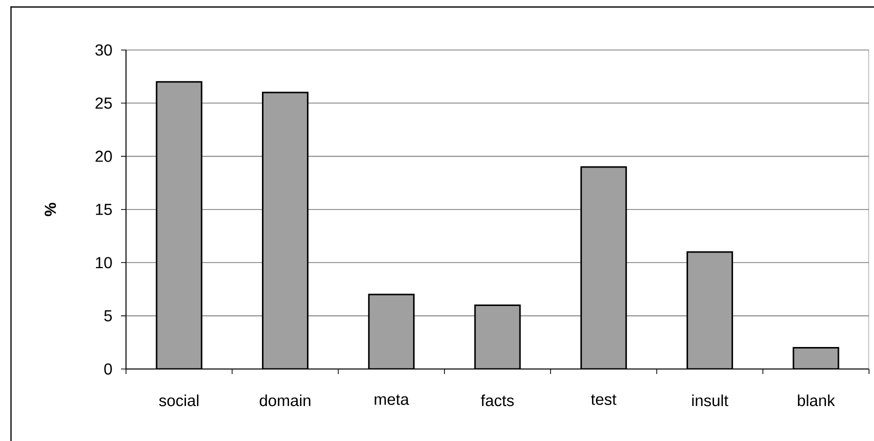  I want to click on y-tick-label: 15, so click(104, 210).